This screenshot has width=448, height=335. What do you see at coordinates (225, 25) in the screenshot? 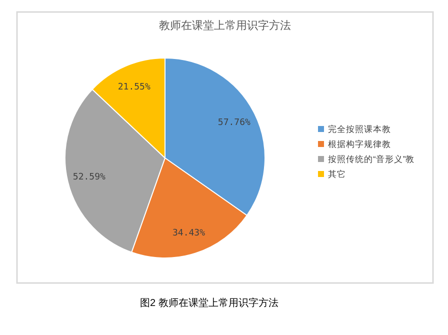
I see `chart-title: 教师在课堂上常用识字方法` at bounding box center [225, 25].